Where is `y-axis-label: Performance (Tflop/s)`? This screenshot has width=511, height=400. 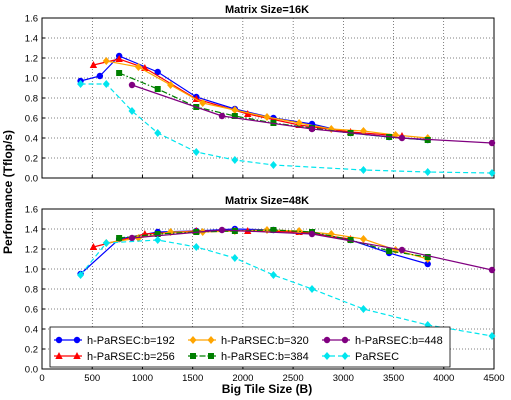 y-axis-label: Performance (Tflop/s) is located at coordinates (8, 192).